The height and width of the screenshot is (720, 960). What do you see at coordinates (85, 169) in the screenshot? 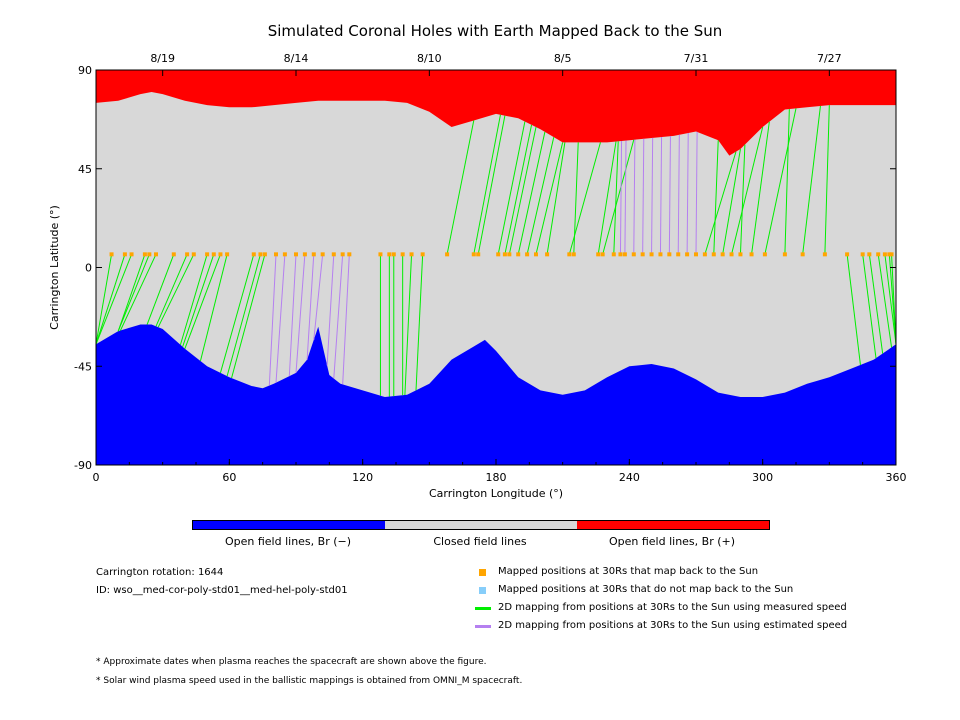
I see `y-tick-label: 45` at bounding box center [85, 169].